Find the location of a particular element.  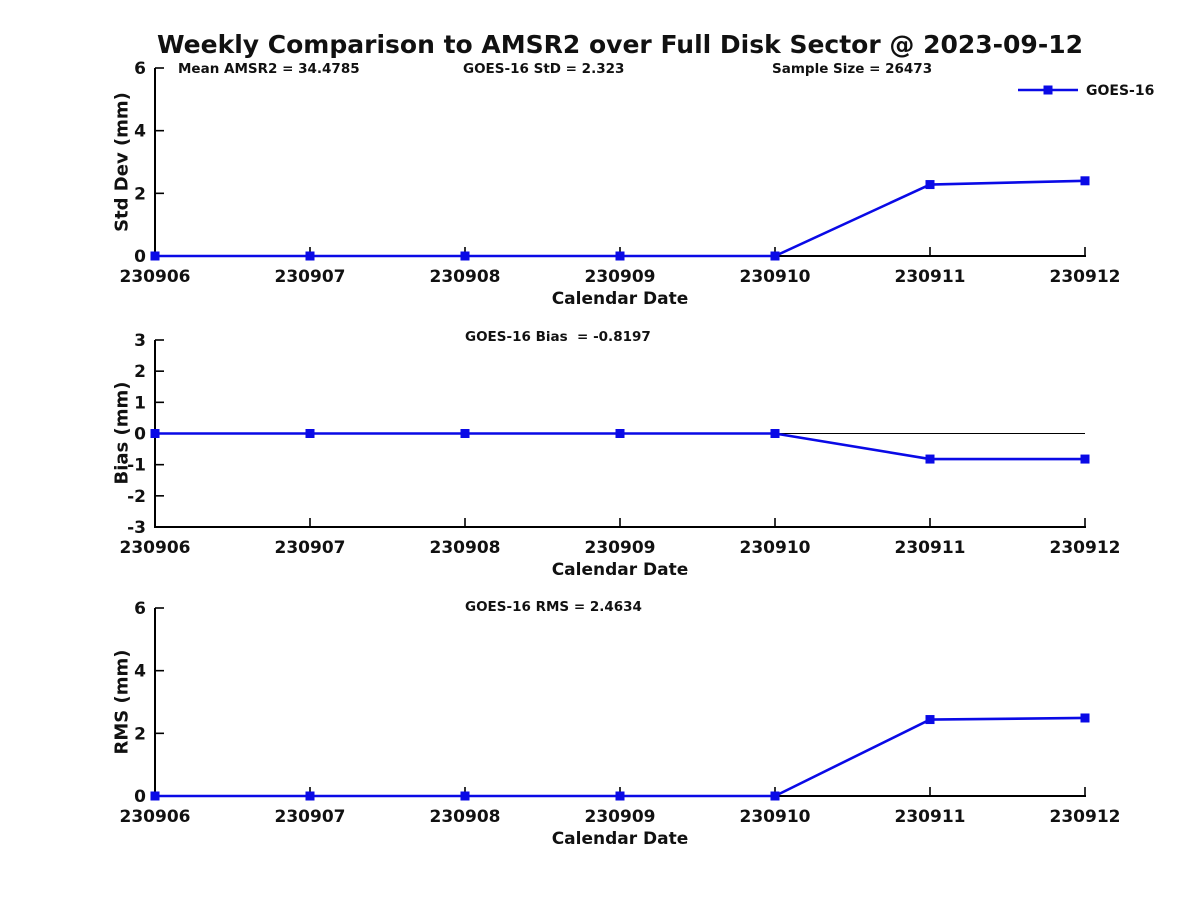

annotation-goes16-std: GOES-16 StD = 2.323 is located at coordinates (544, 69).